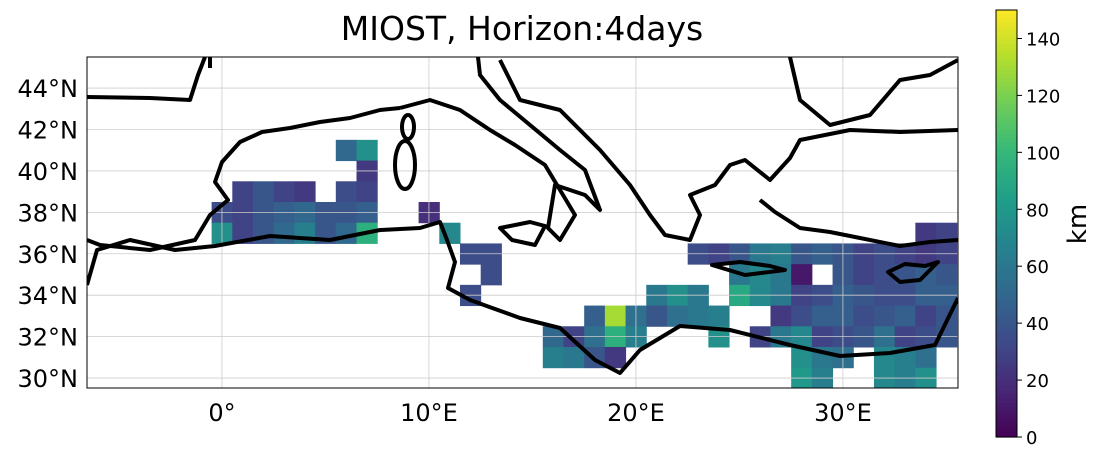 This screenshot has height=463, width=1109. What do you see at coordinates (1037, 381) in the screenshot?
I see `colorbar-tick-label: 20` at bounding box center [1037, 381].